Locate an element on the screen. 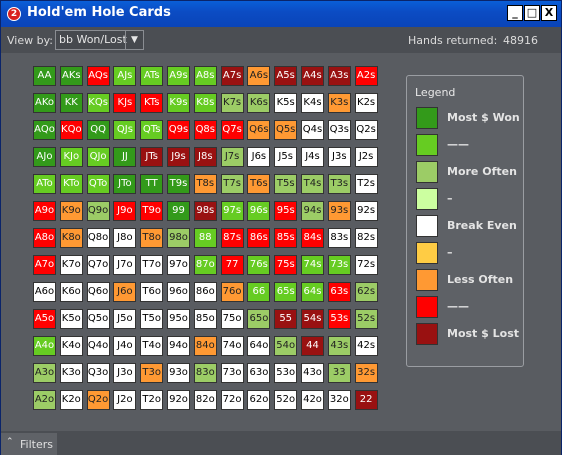 This screenshot has height=455, width=562. hand-cell-62s: 62s is located at coordinates (366, 292).